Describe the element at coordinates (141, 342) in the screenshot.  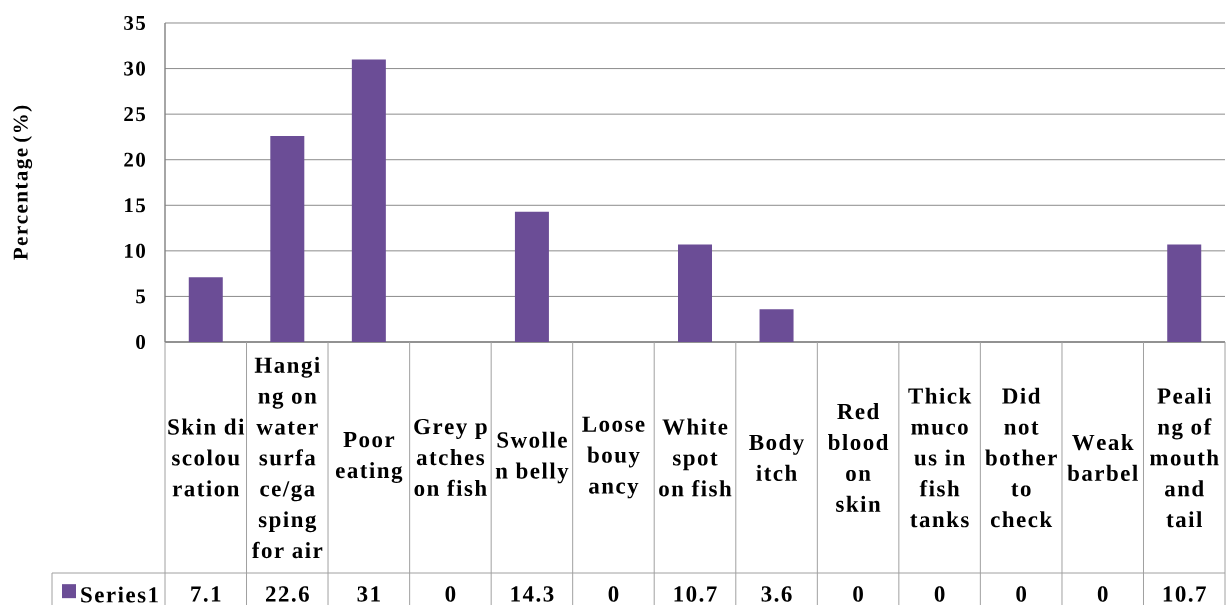
I see `y-tick-label: 0` at that location.